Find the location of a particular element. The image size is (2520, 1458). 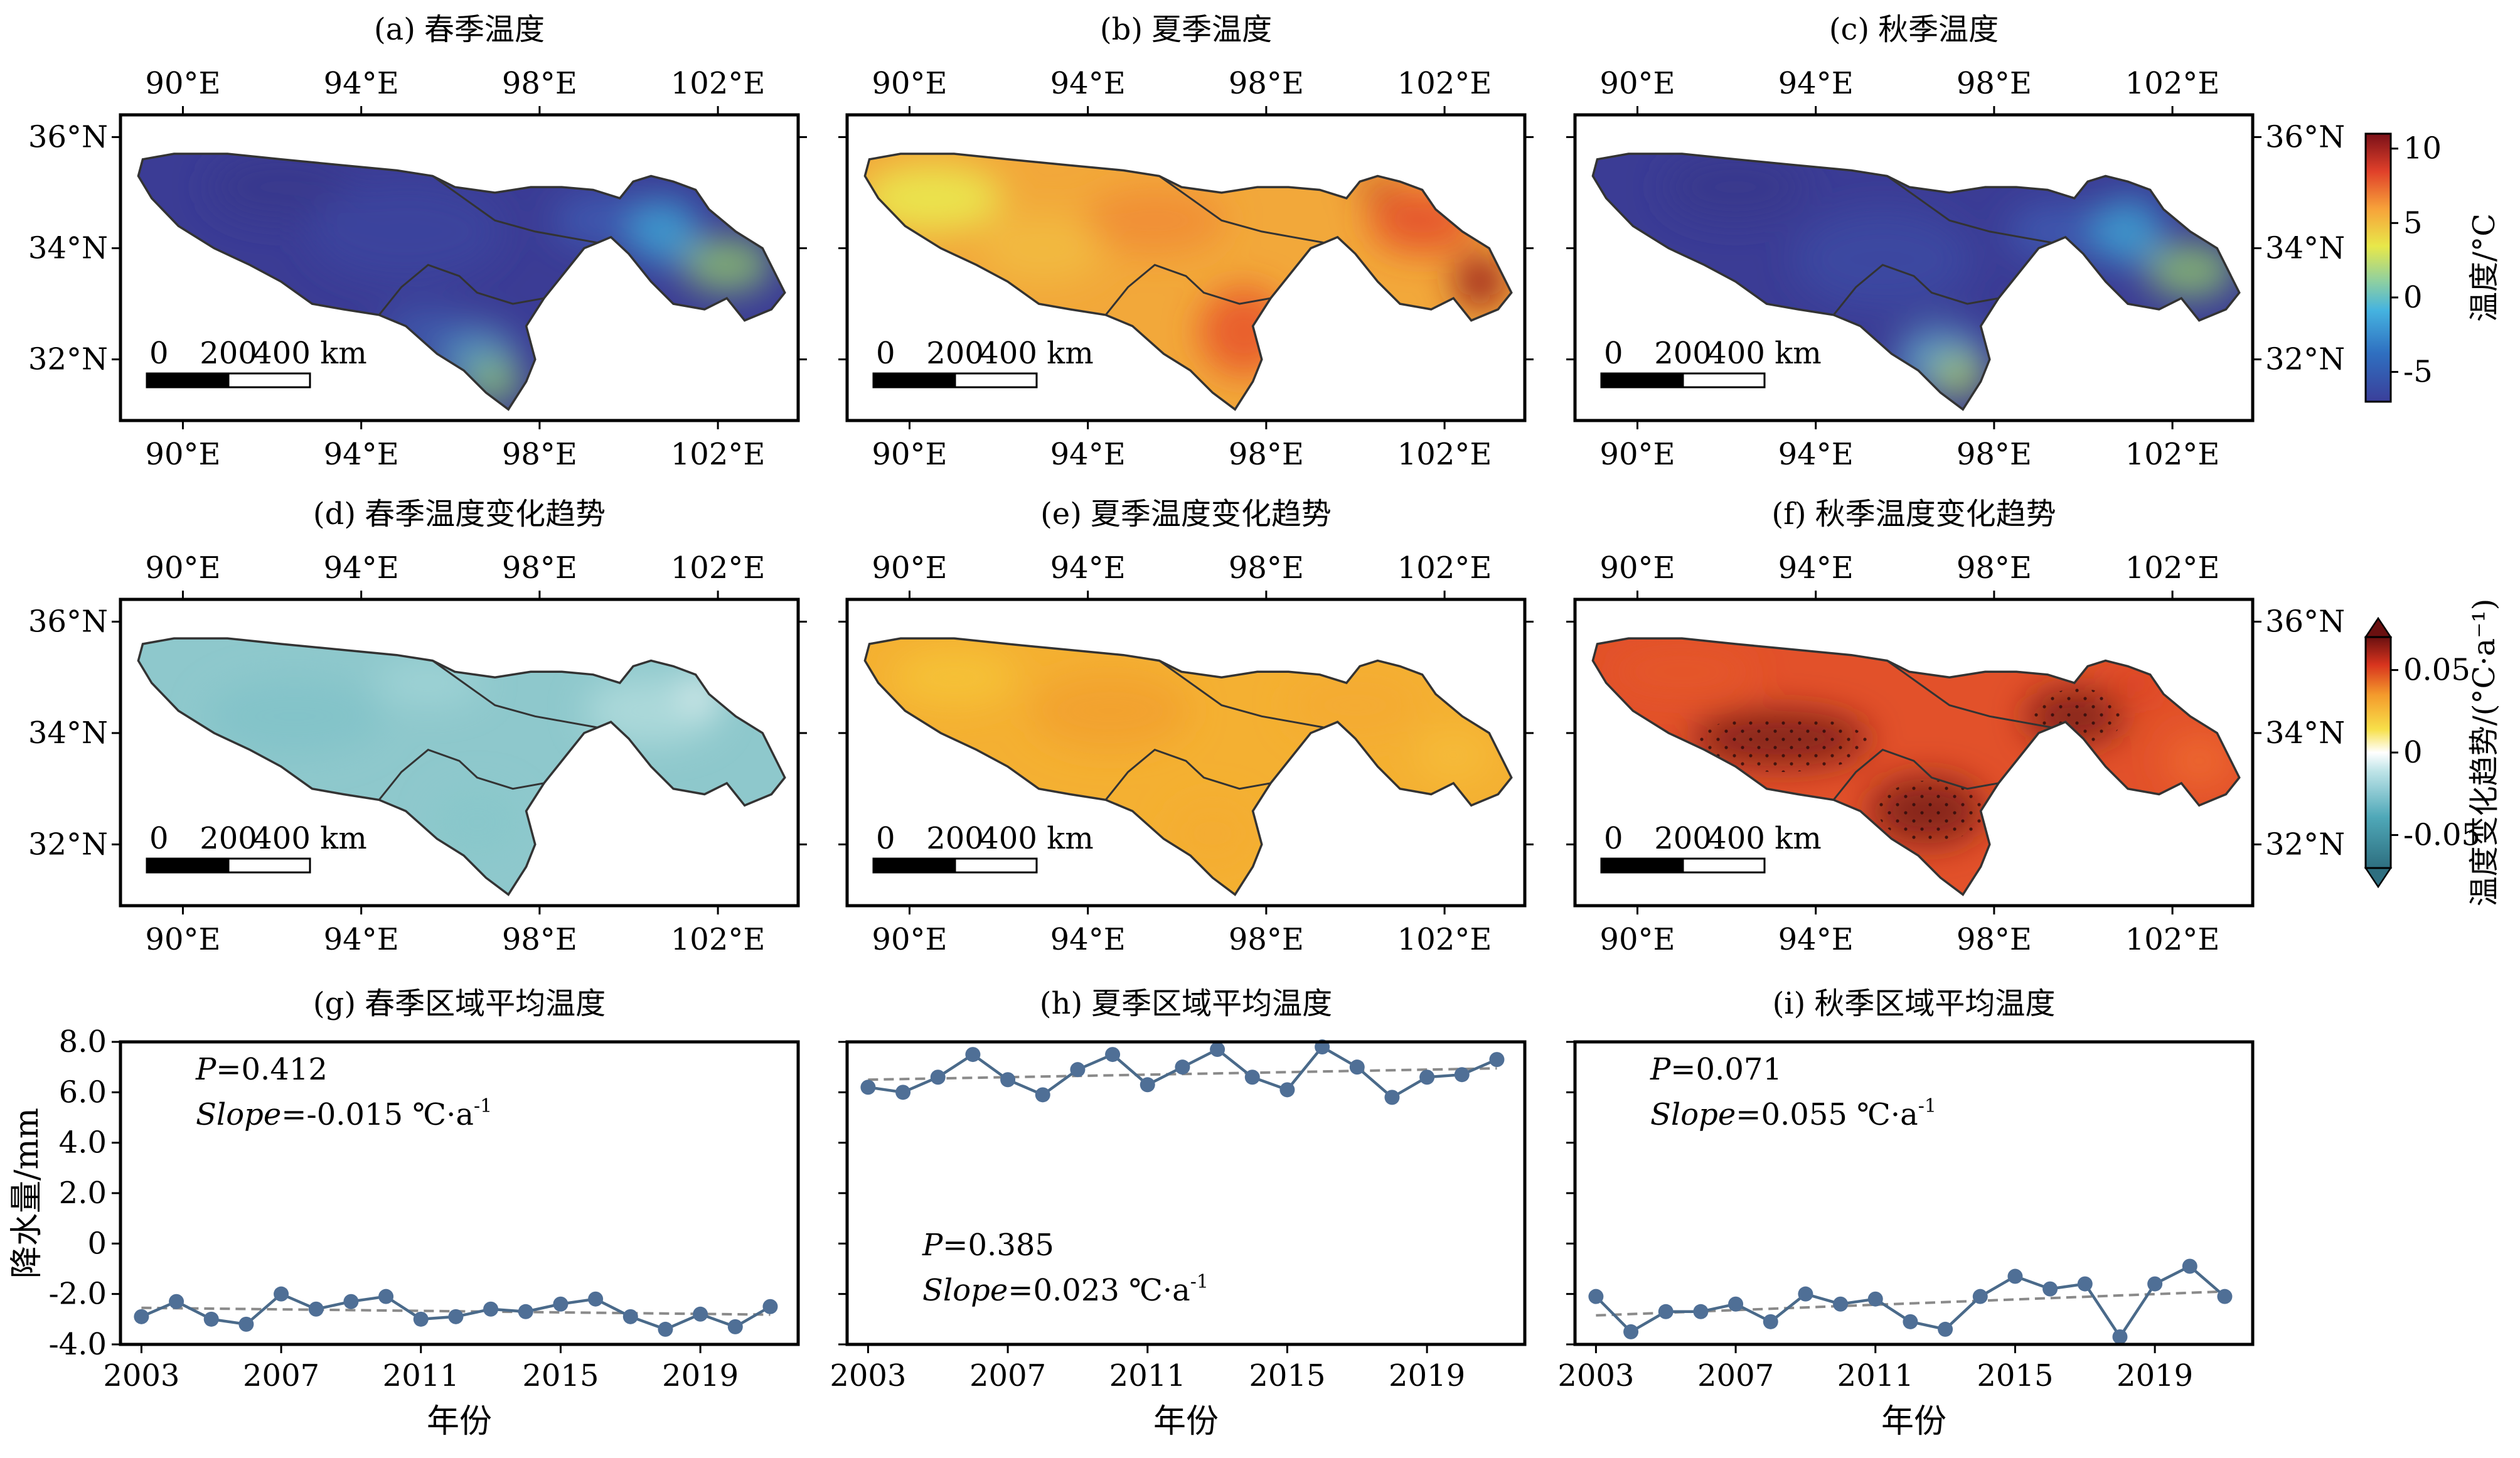

map-frame is located at coordinates (1186, 267).